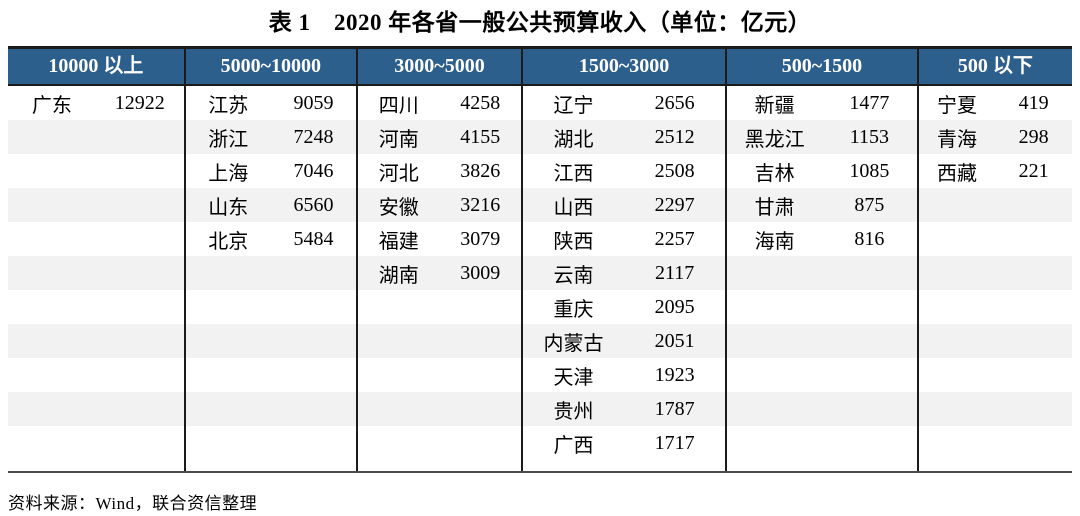 This screenshot has height=516, width=1080. What do you see at coordinates (1033, 136) in the screenshot?
I see `province-value: 298` at bounding box center [1033, 136].